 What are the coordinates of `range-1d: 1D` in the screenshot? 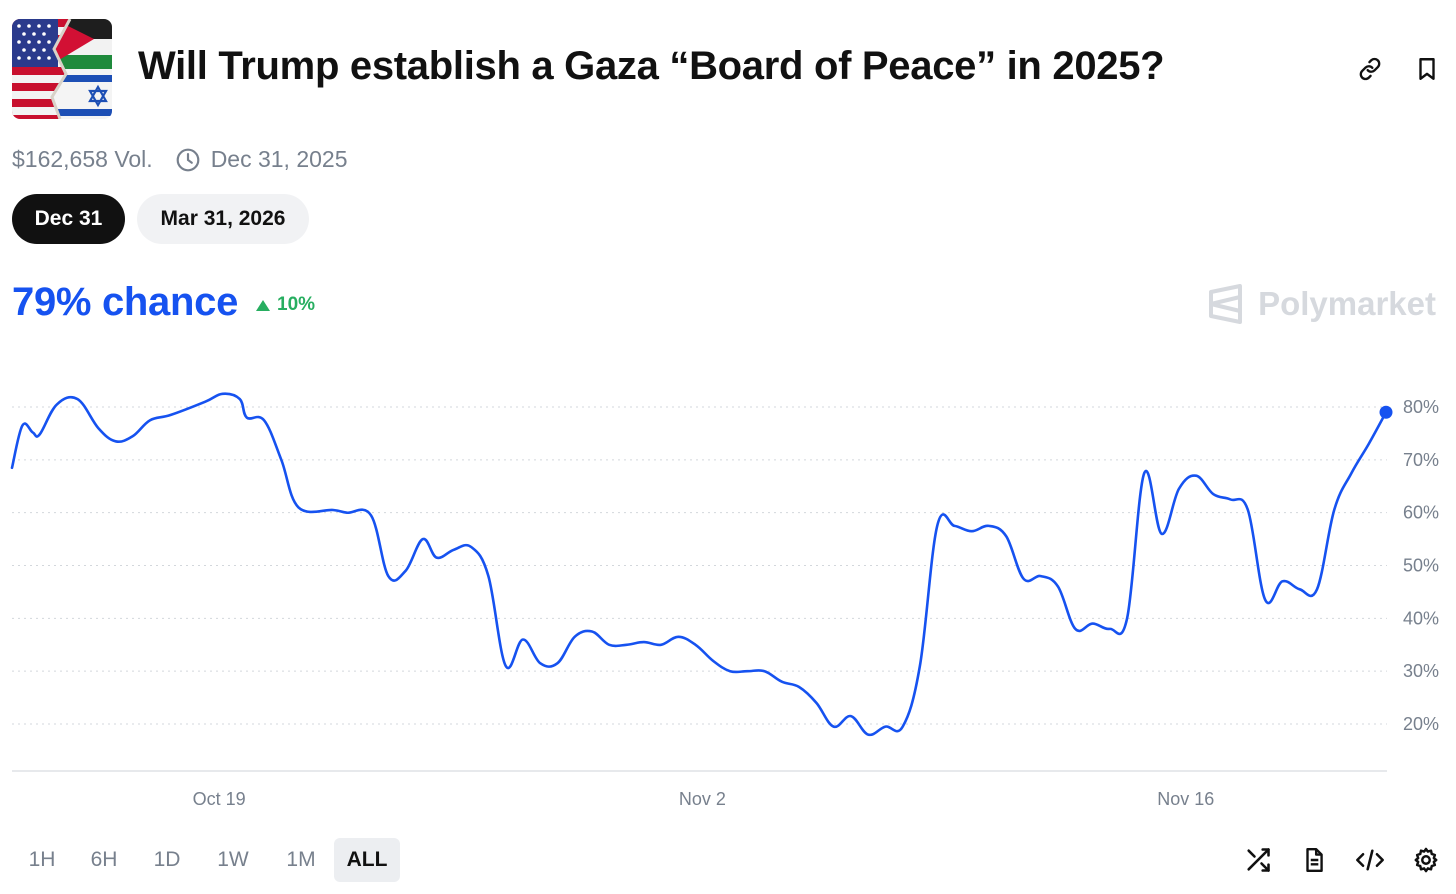 It's located at (167, 859).